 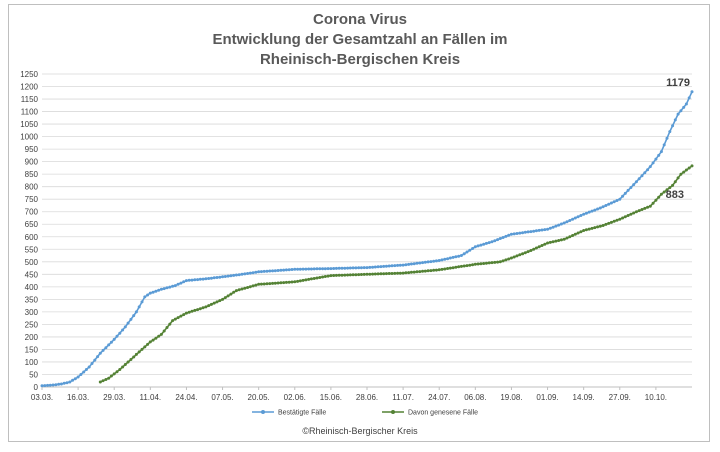 What do you see at coordinates (32, 237) in the screenshot?
I see `y-tick-label: 600` at bounding box center [32, 237].